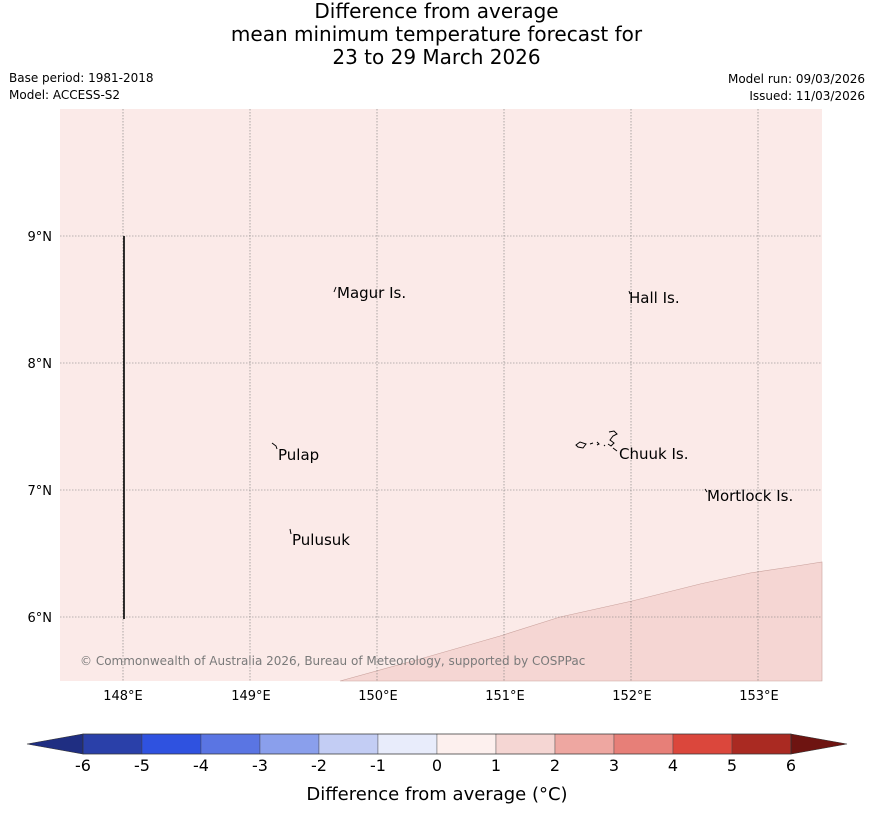 The height and width of the screenshot is (816, 873). I want to click on issued-date: Issued: 11/03/2026, so click(807, 96).